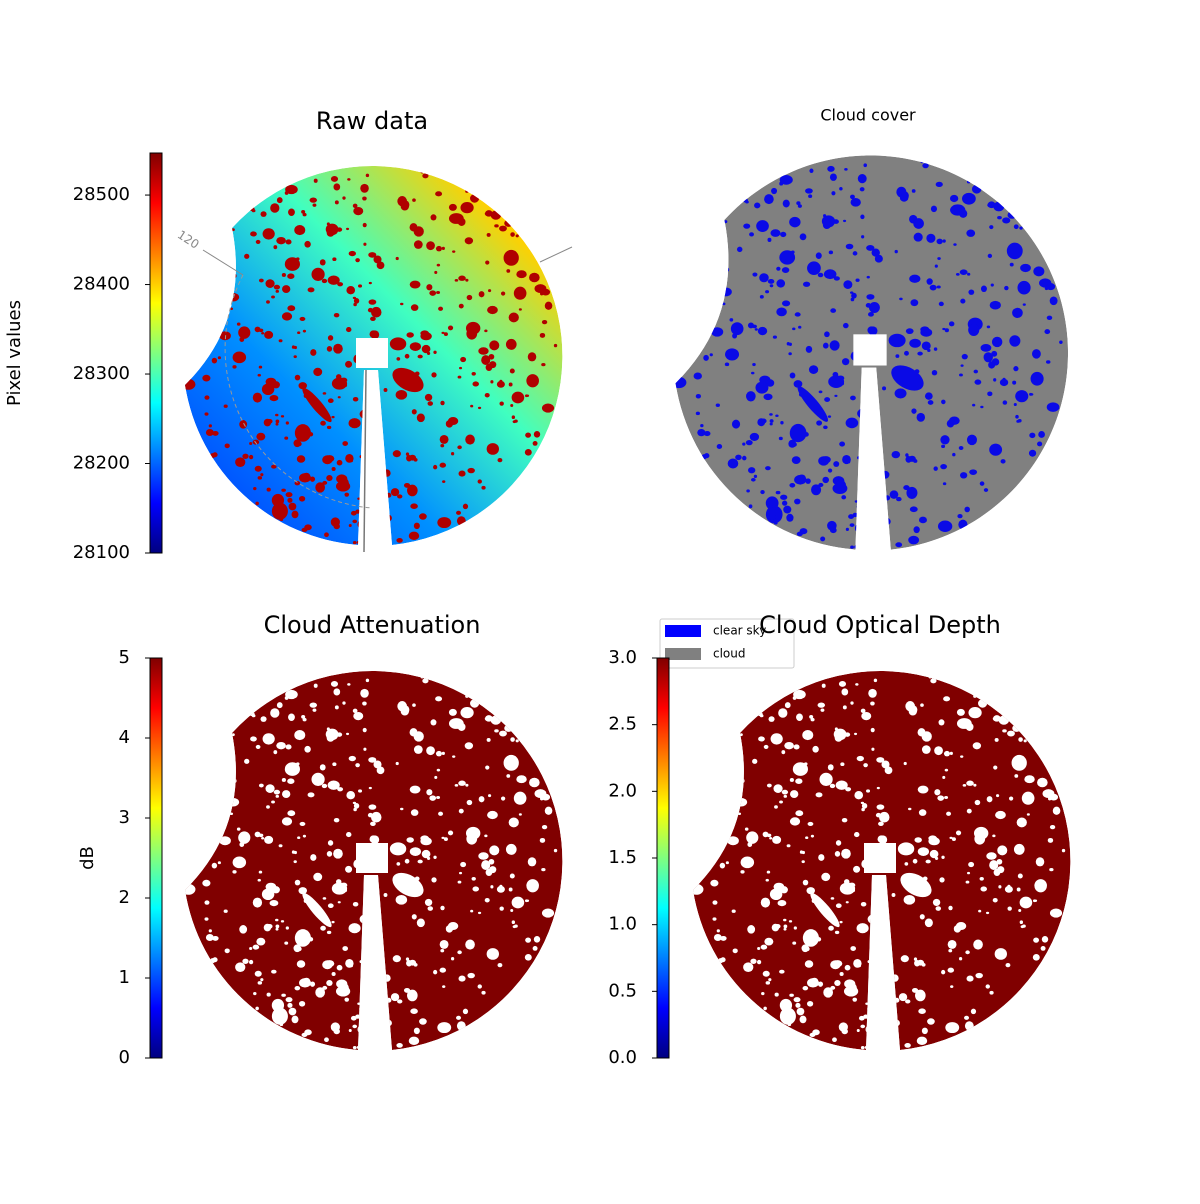  I want to click on sky-image, so click(882, 860).